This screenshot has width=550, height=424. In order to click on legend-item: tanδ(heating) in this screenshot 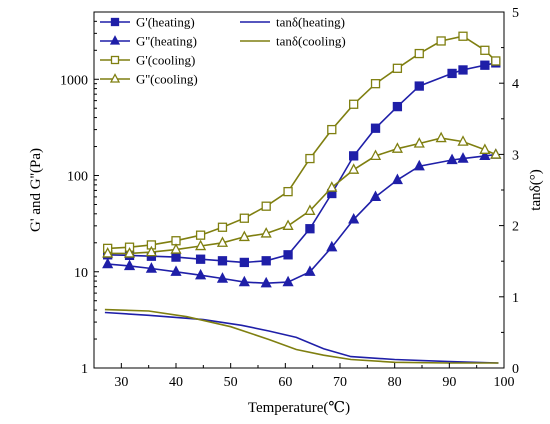, I will do `click(292, 22)`.